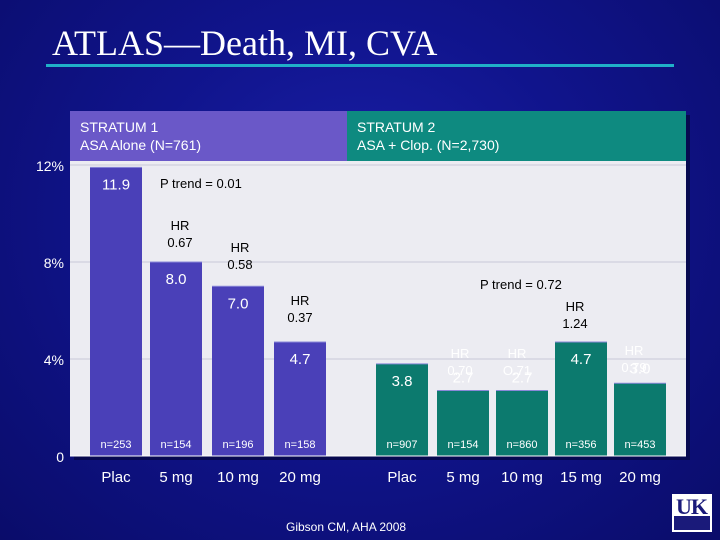  I want to click on stratum-name: STRATUM 2, so click(396, 127).